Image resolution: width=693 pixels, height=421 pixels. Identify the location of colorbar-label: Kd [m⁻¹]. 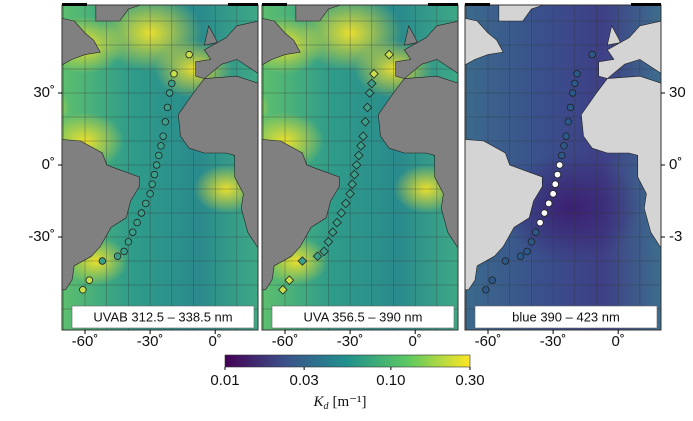
(339, 403).